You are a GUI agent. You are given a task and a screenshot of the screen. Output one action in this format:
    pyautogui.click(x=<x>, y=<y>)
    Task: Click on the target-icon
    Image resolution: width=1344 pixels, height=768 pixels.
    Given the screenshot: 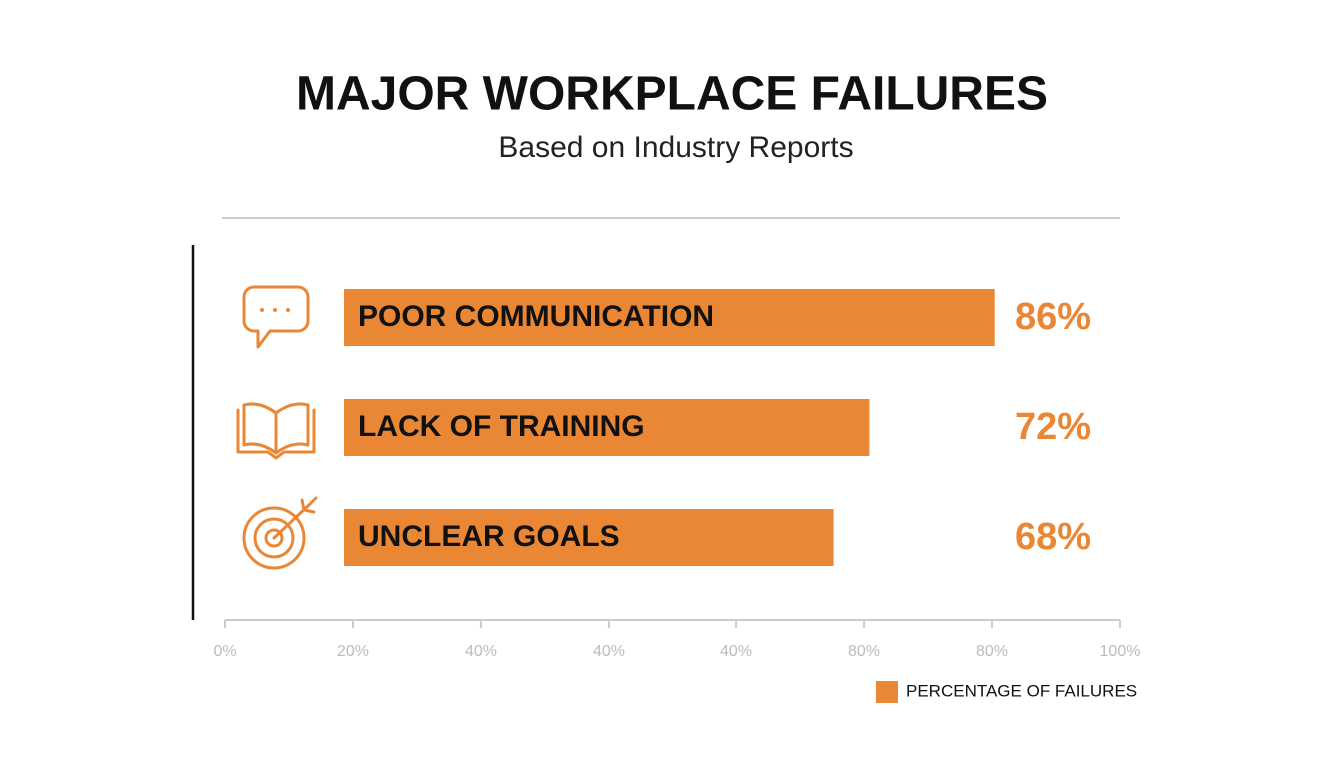 What is the action you would take?
    pyautogui.click(x=274, y=538)
    